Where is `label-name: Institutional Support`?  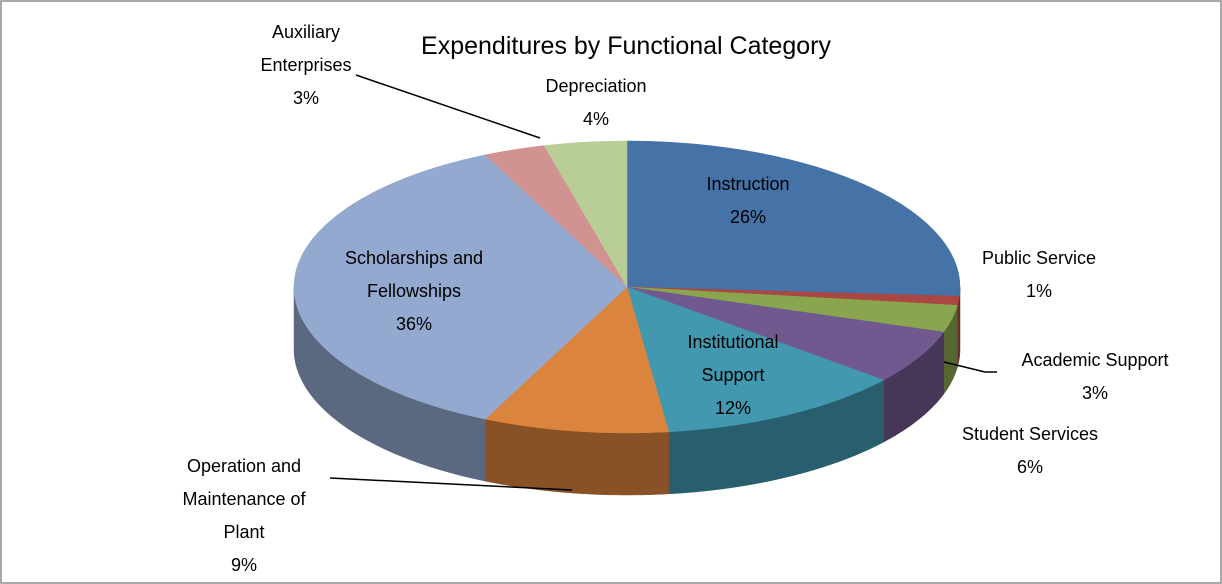
label-name: Institutional Support is located at coordinates (733, 358).